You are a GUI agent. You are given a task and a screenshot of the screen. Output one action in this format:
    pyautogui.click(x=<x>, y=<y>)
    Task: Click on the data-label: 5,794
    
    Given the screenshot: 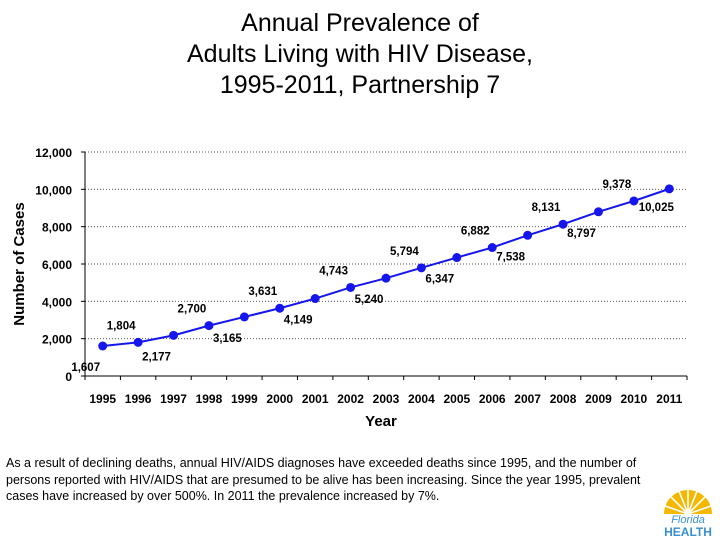 What is the action you would take?
    pyautogui.click(x=404, y=252)
    